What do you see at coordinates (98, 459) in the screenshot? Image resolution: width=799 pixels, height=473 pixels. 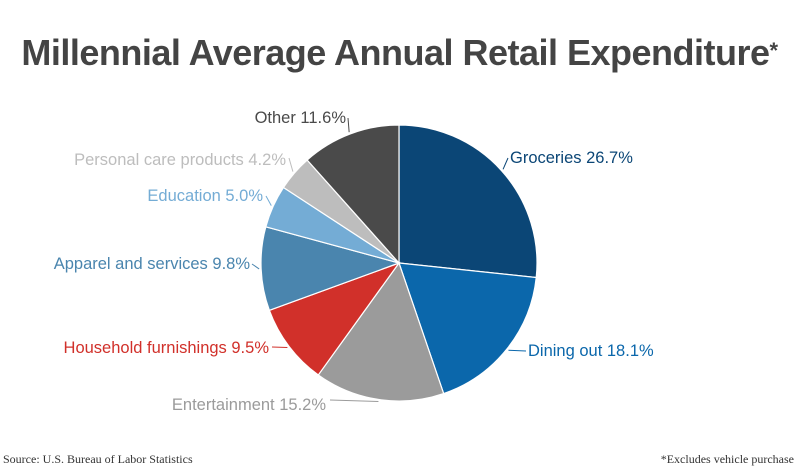 I see `source-note: Source: U.S. Bureau of Labor Statistics` at bounding box center [98, 459].